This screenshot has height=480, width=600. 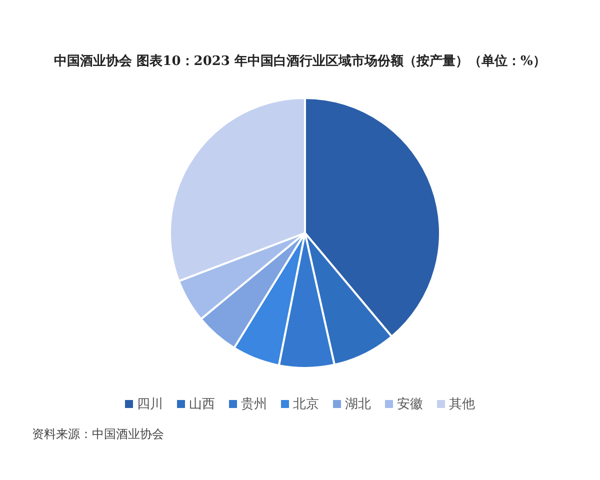 What do you see at coordinates (410, 404) in the screenshot?
I see `legend-label: 安徽` at bounding box center [410, 404].